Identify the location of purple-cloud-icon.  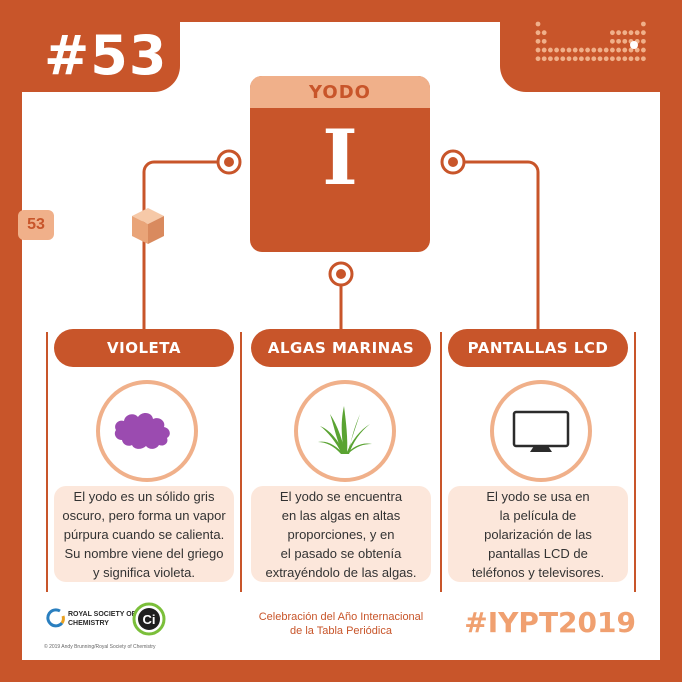
(142, 431).